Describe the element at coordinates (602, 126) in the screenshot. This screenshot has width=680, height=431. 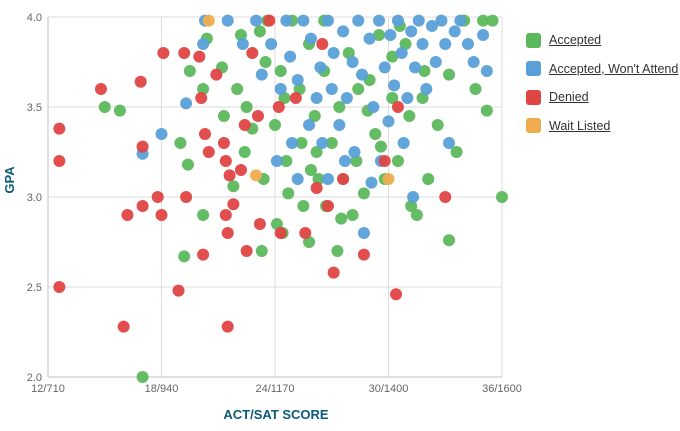
I see `legend-item-wait-listed: Wait Listed` at that location.